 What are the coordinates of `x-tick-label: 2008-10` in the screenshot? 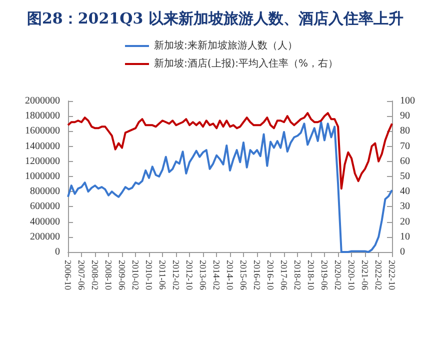 It's located at (109, 275).